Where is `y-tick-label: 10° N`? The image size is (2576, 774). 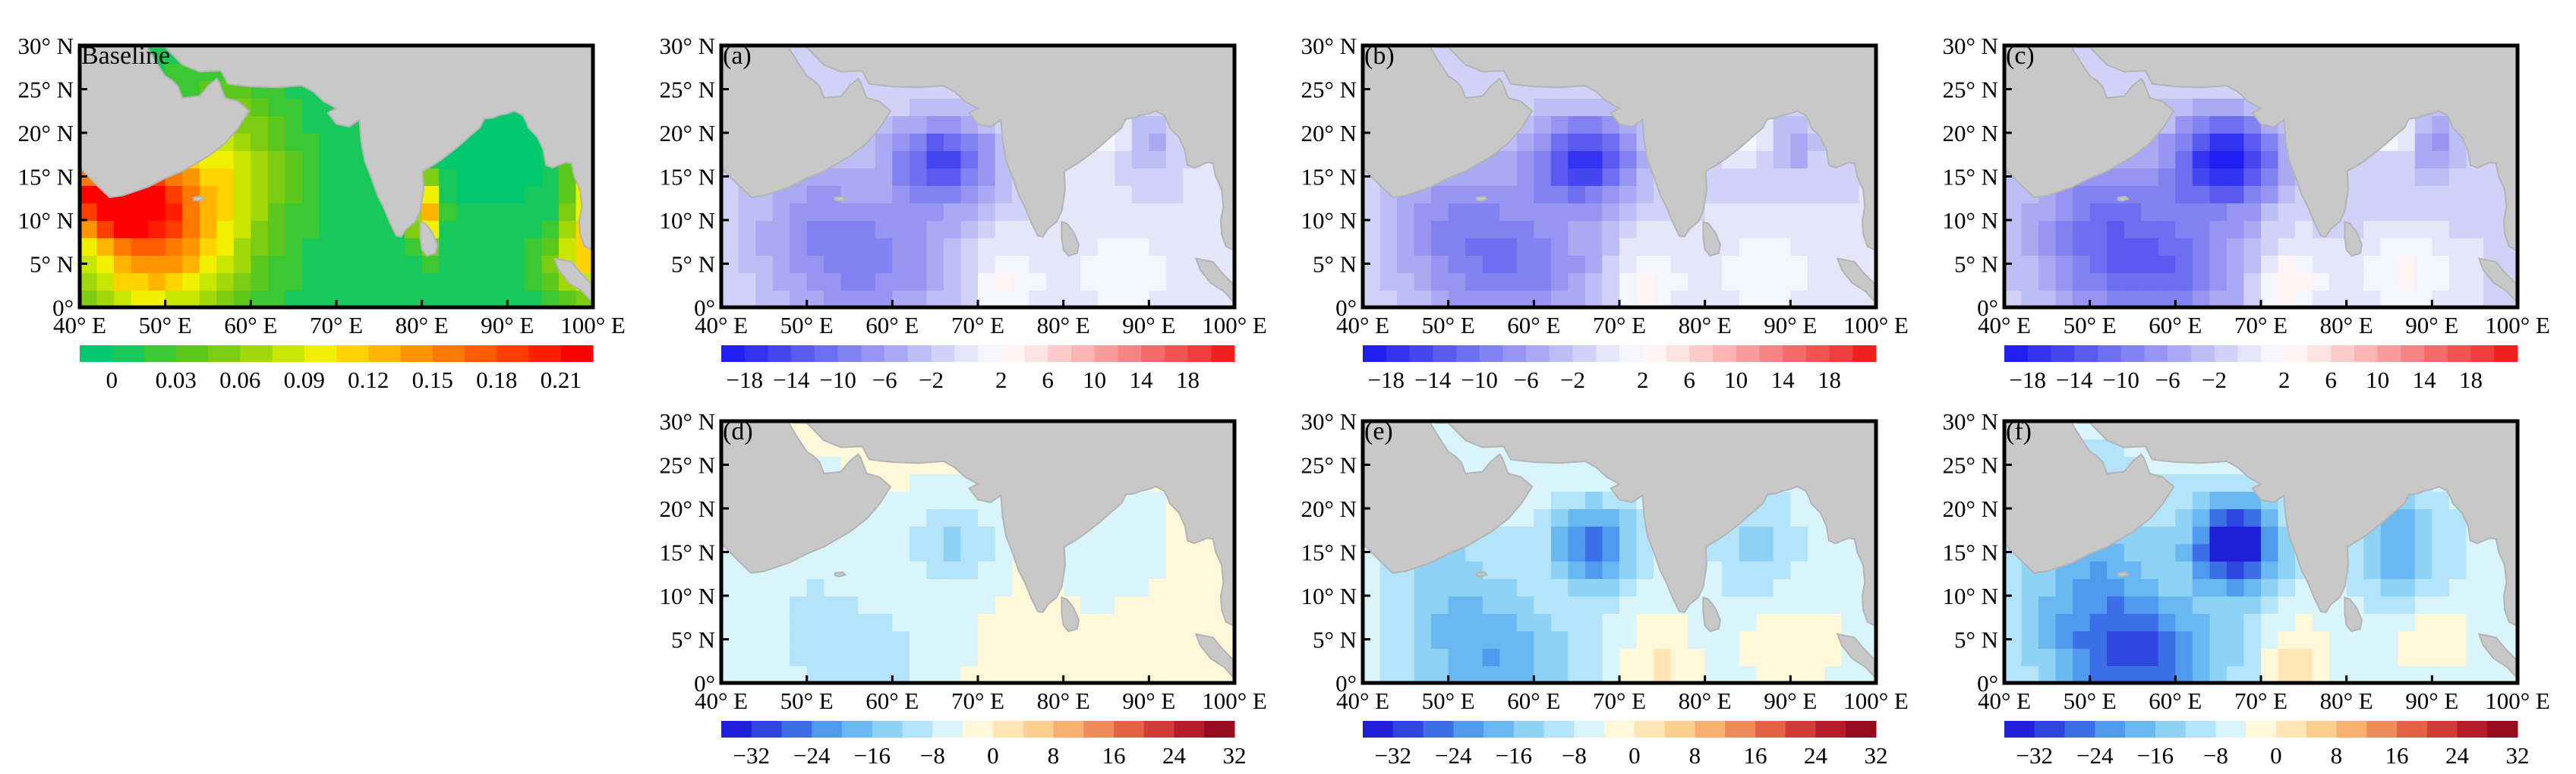 y-tick-label: 10° N is located at coordinates (687, 596).